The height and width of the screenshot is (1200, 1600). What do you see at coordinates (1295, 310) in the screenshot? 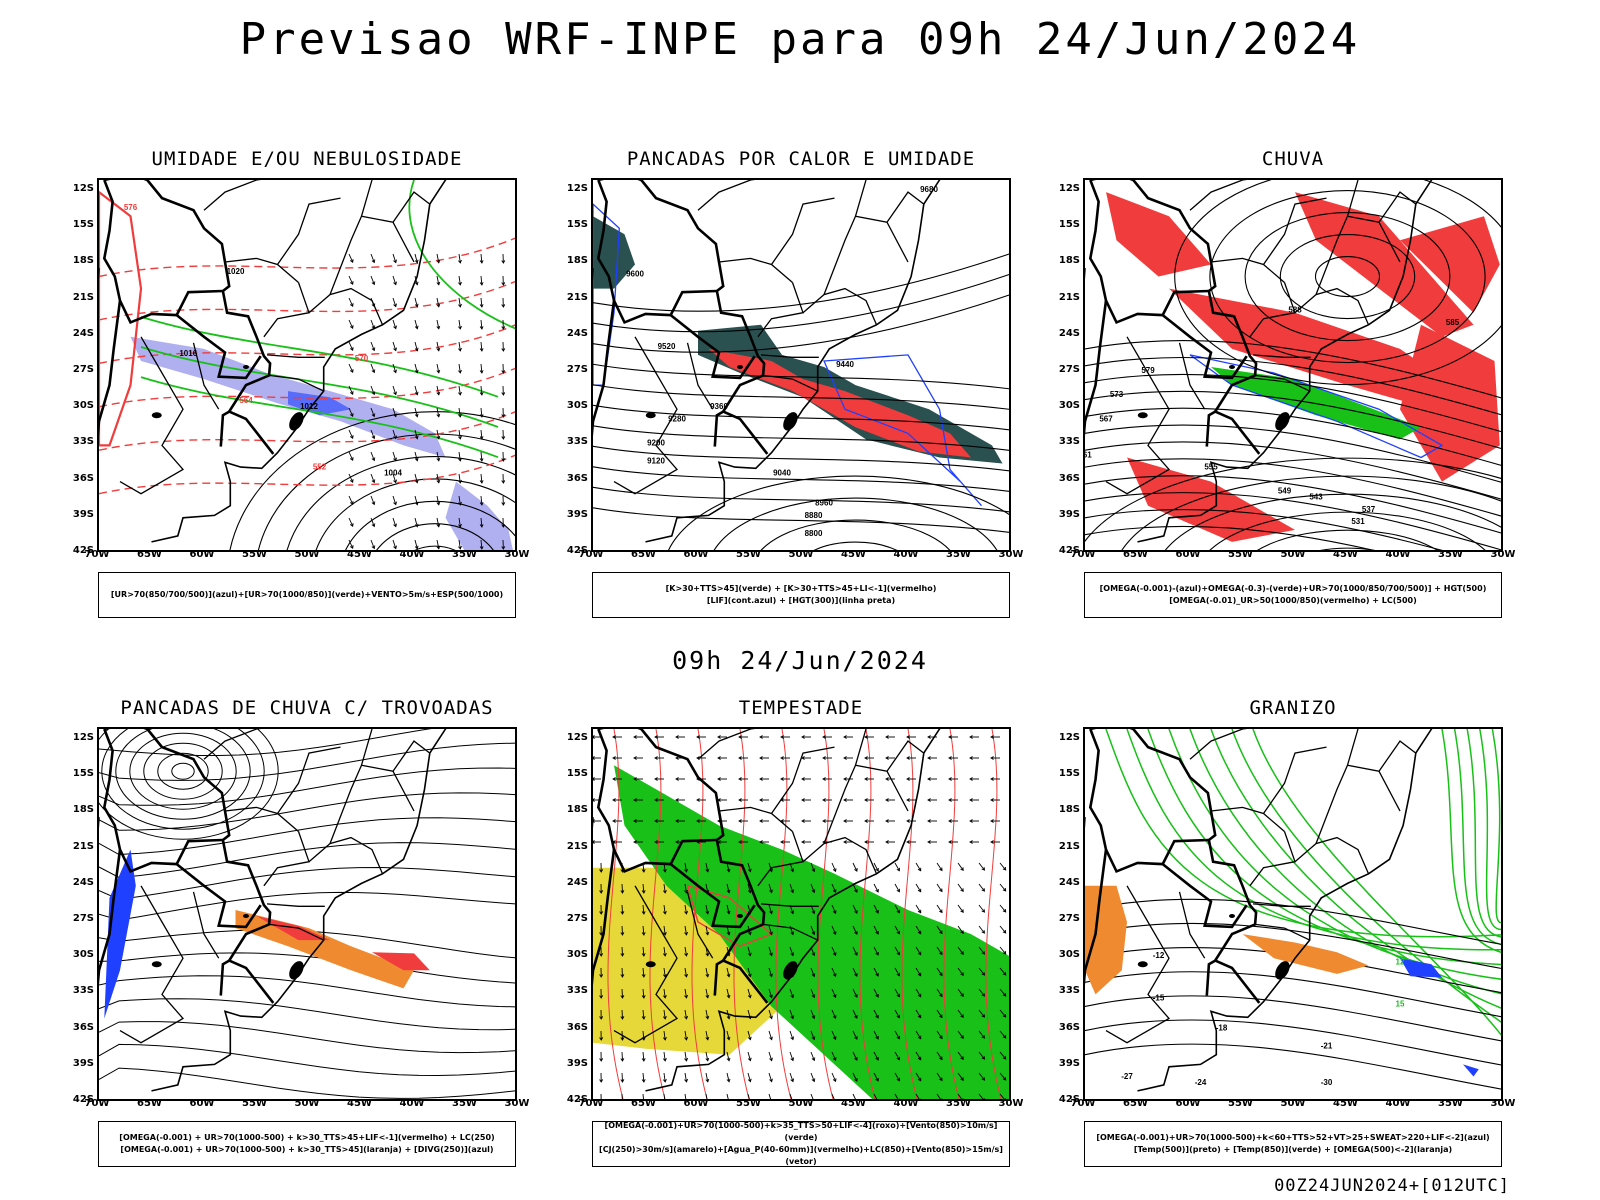
I see `isoline-label: 588` at bounding box center [1295, 310].